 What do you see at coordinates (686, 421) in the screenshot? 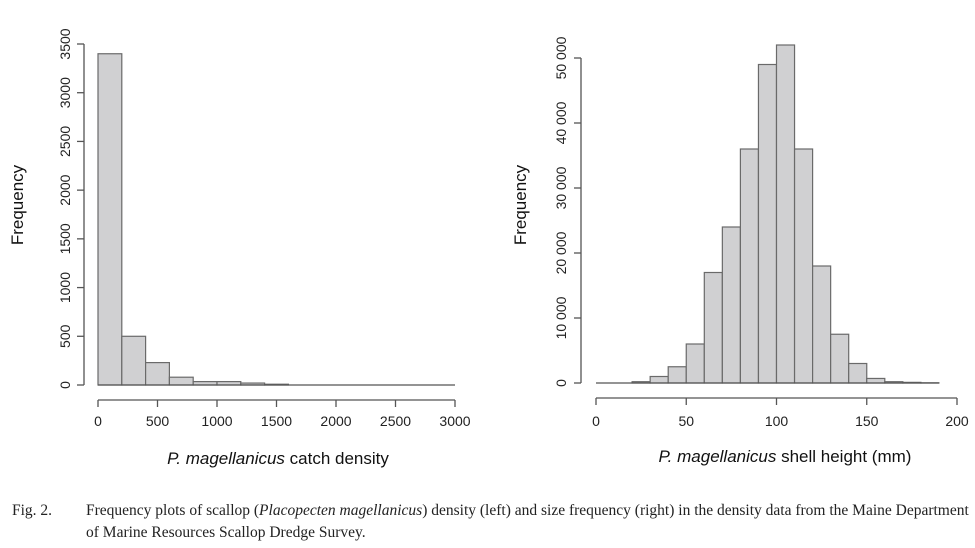
I see `right-x-tick-label: 50` at bounding box center [686, 421].